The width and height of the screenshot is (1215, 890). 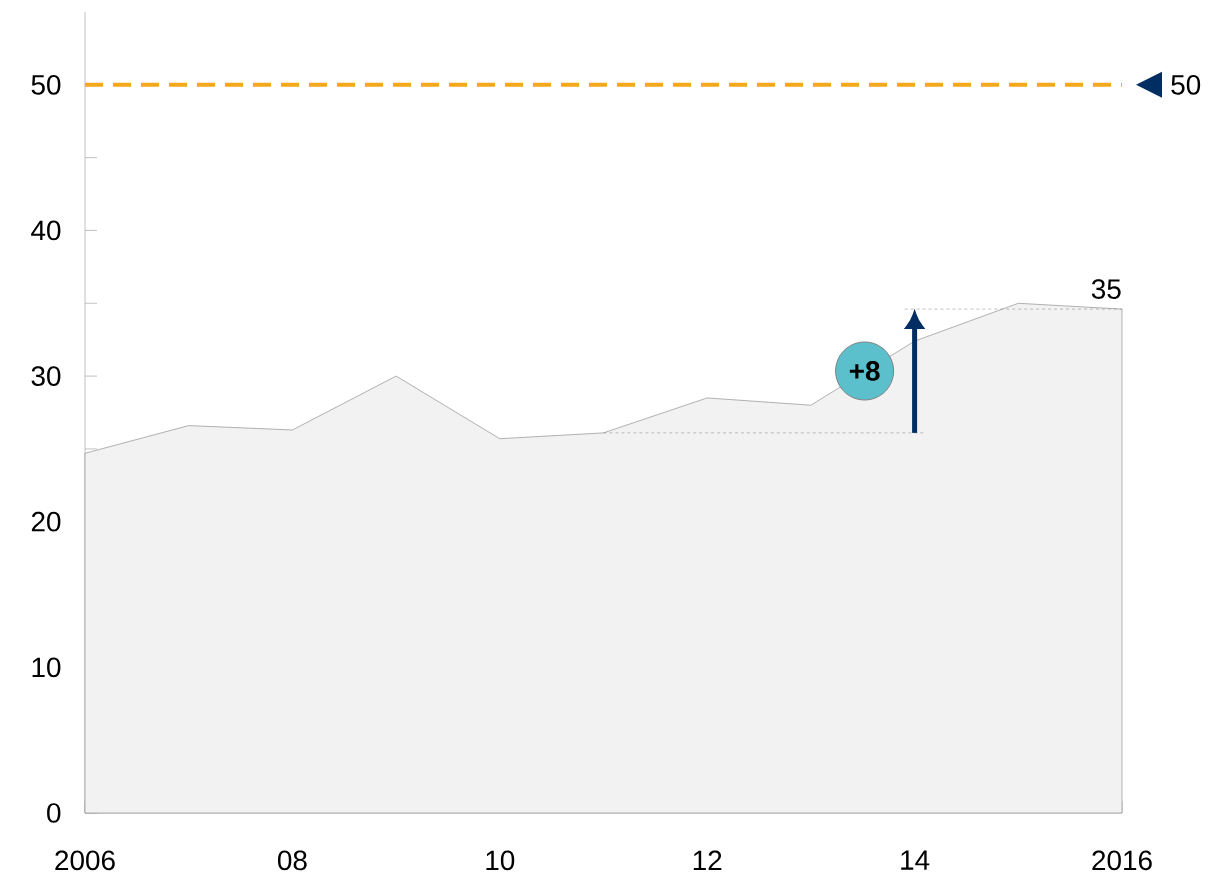 What do you see at coordinates (46, 521) in the screenshot?
I see `y-tick-label: 20` at bounding box center [46, 521].